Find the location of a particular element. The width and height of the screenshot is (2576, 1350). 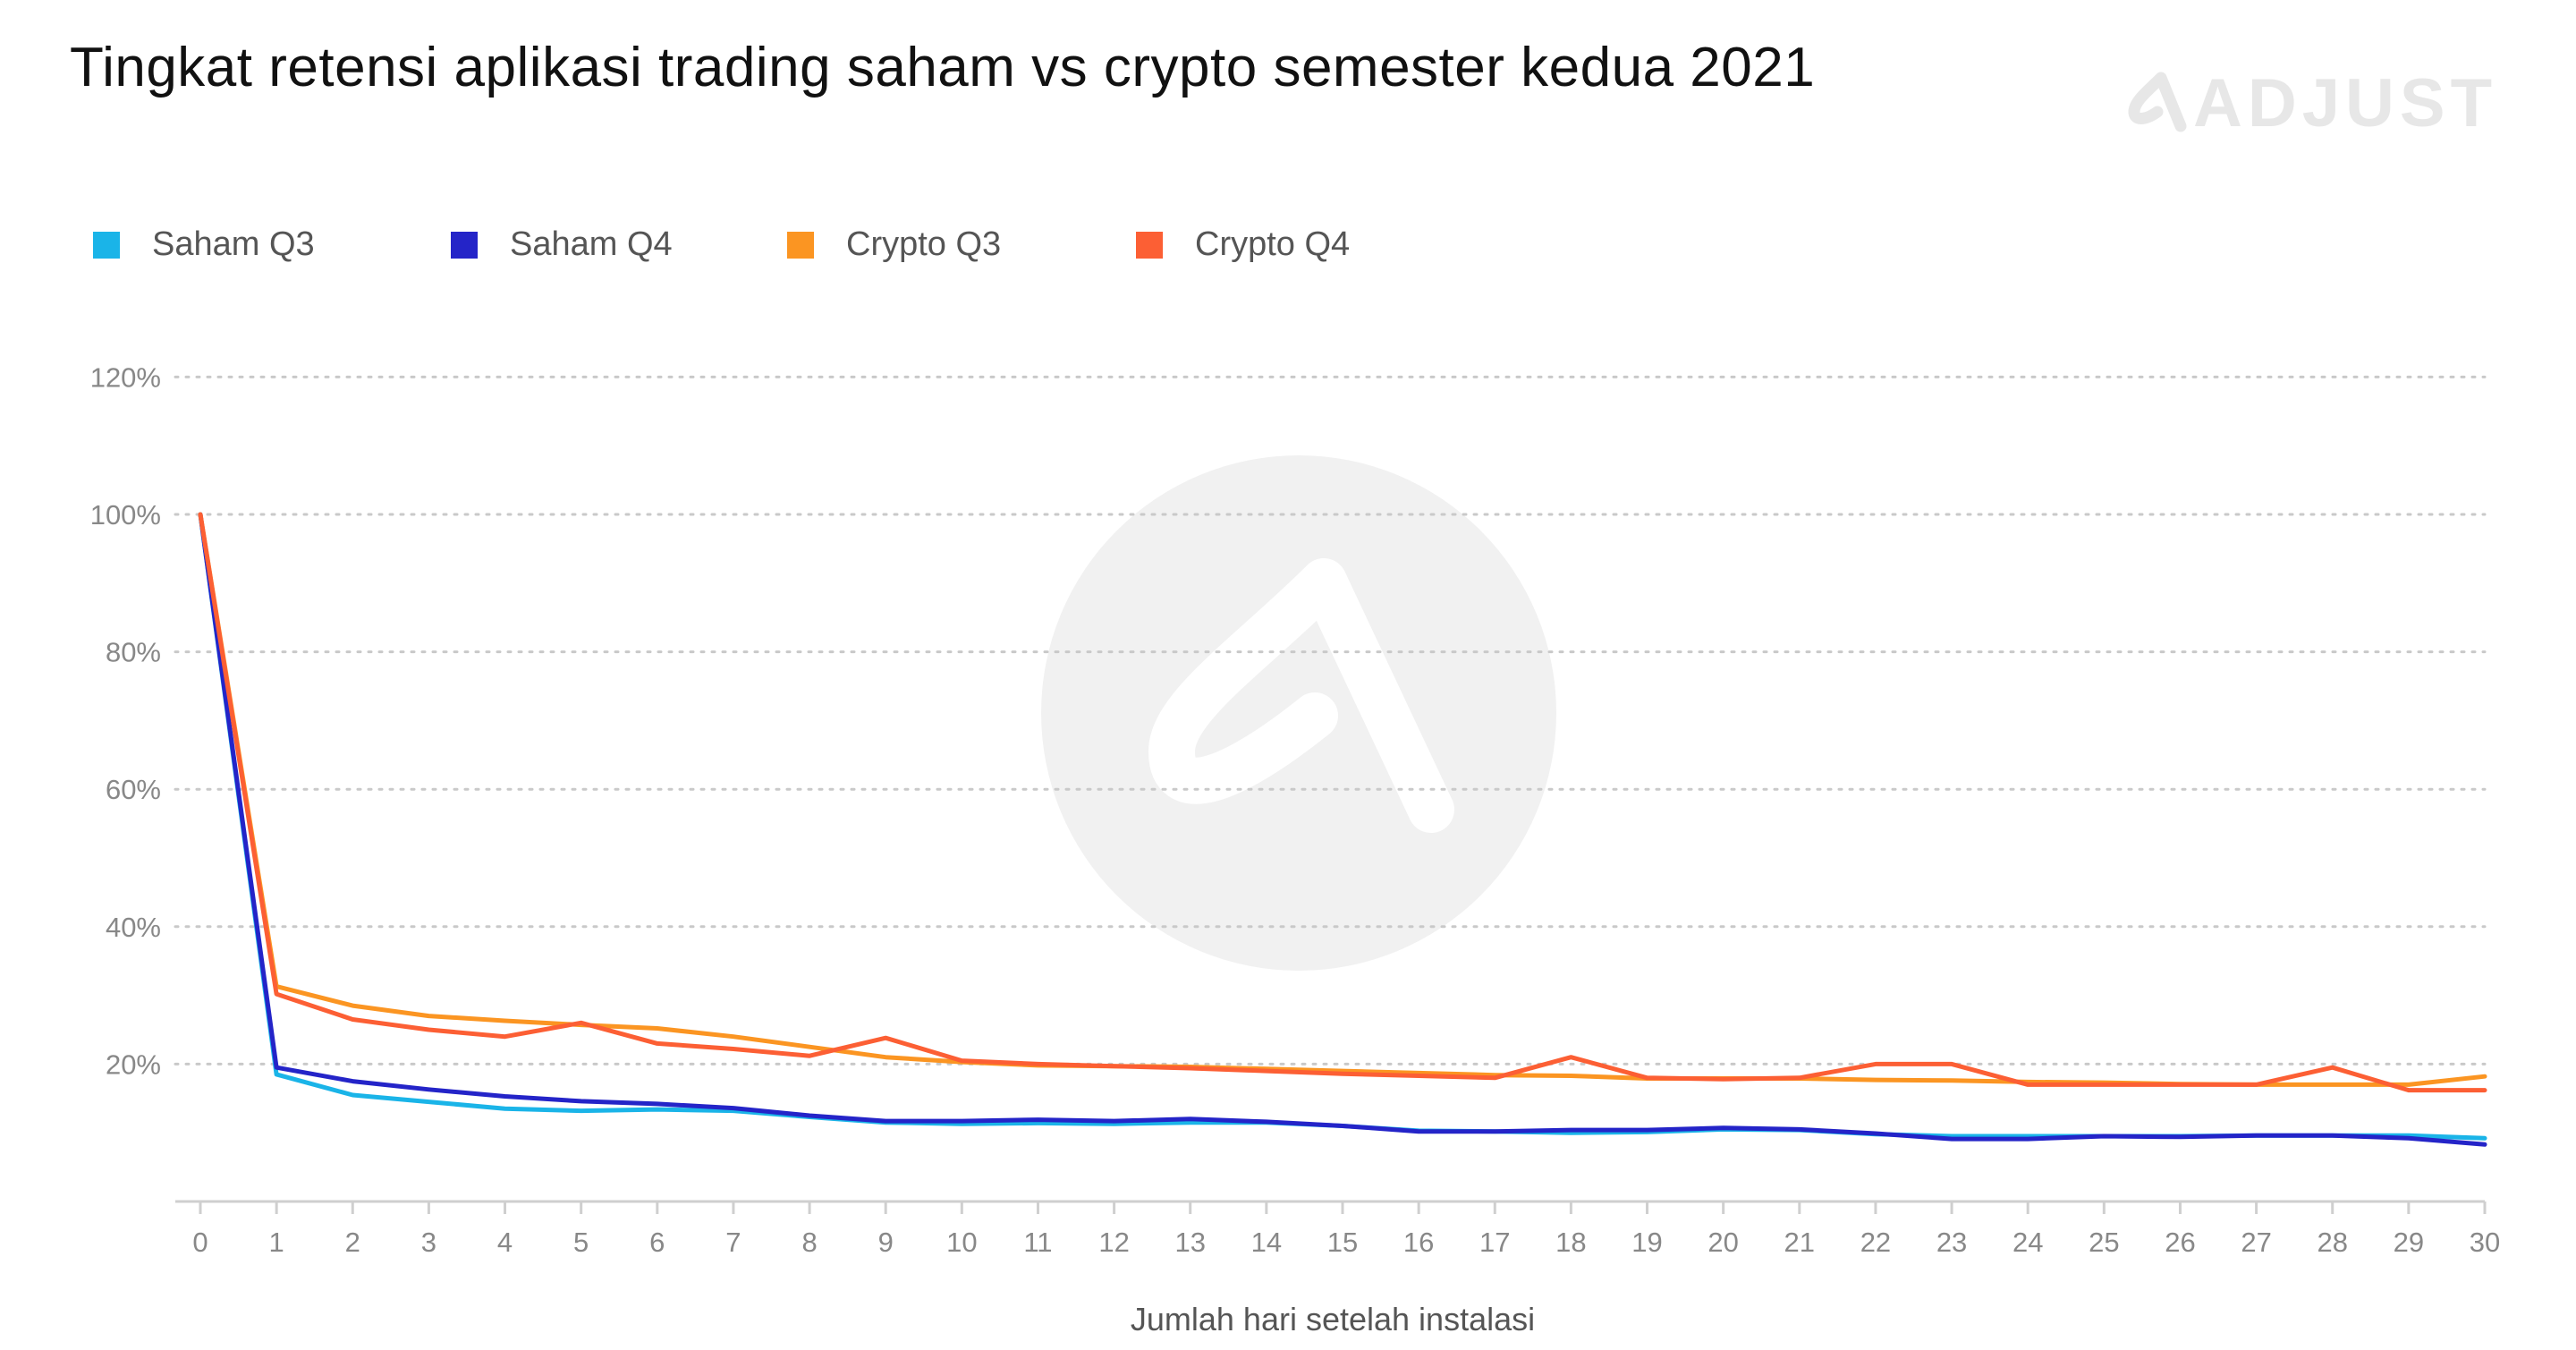

y-axis: 20% 40% 60% 80% 100% 120% is located at coordinates (125, 720).